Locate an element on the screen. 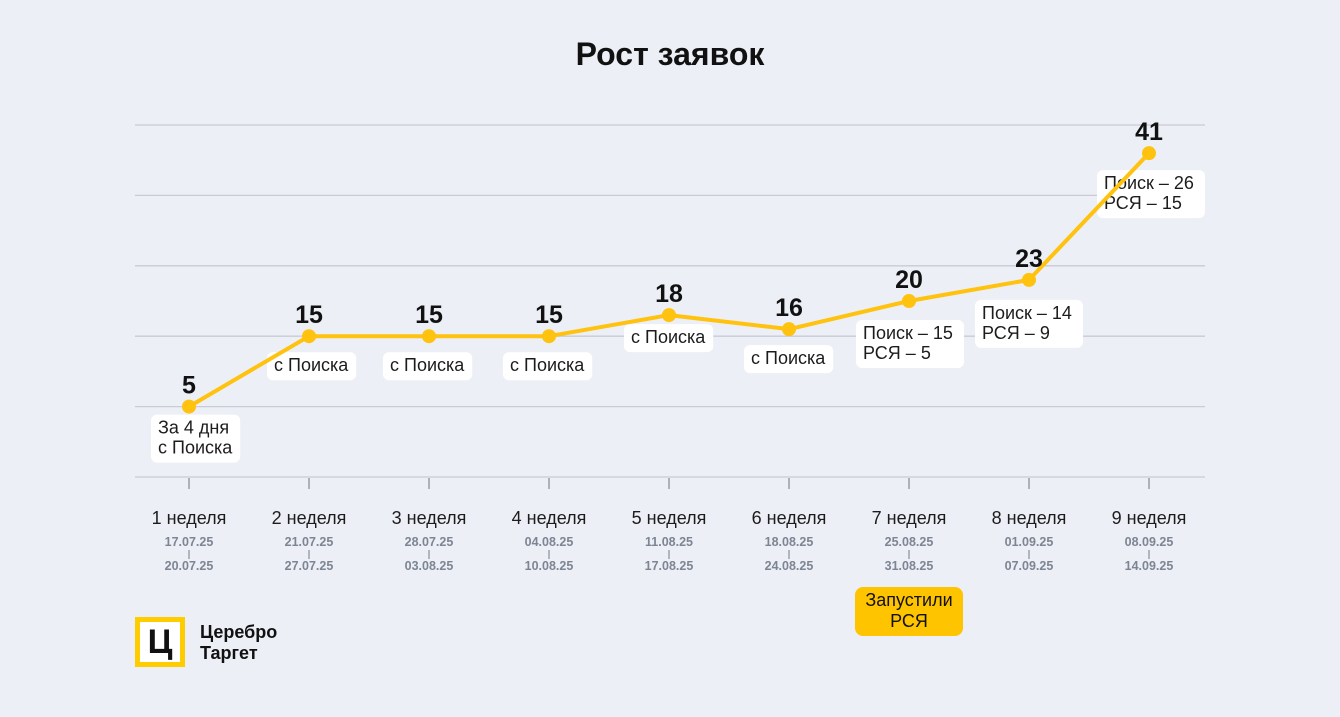  brand-logo: Ц is located at coordinates (160, 642).